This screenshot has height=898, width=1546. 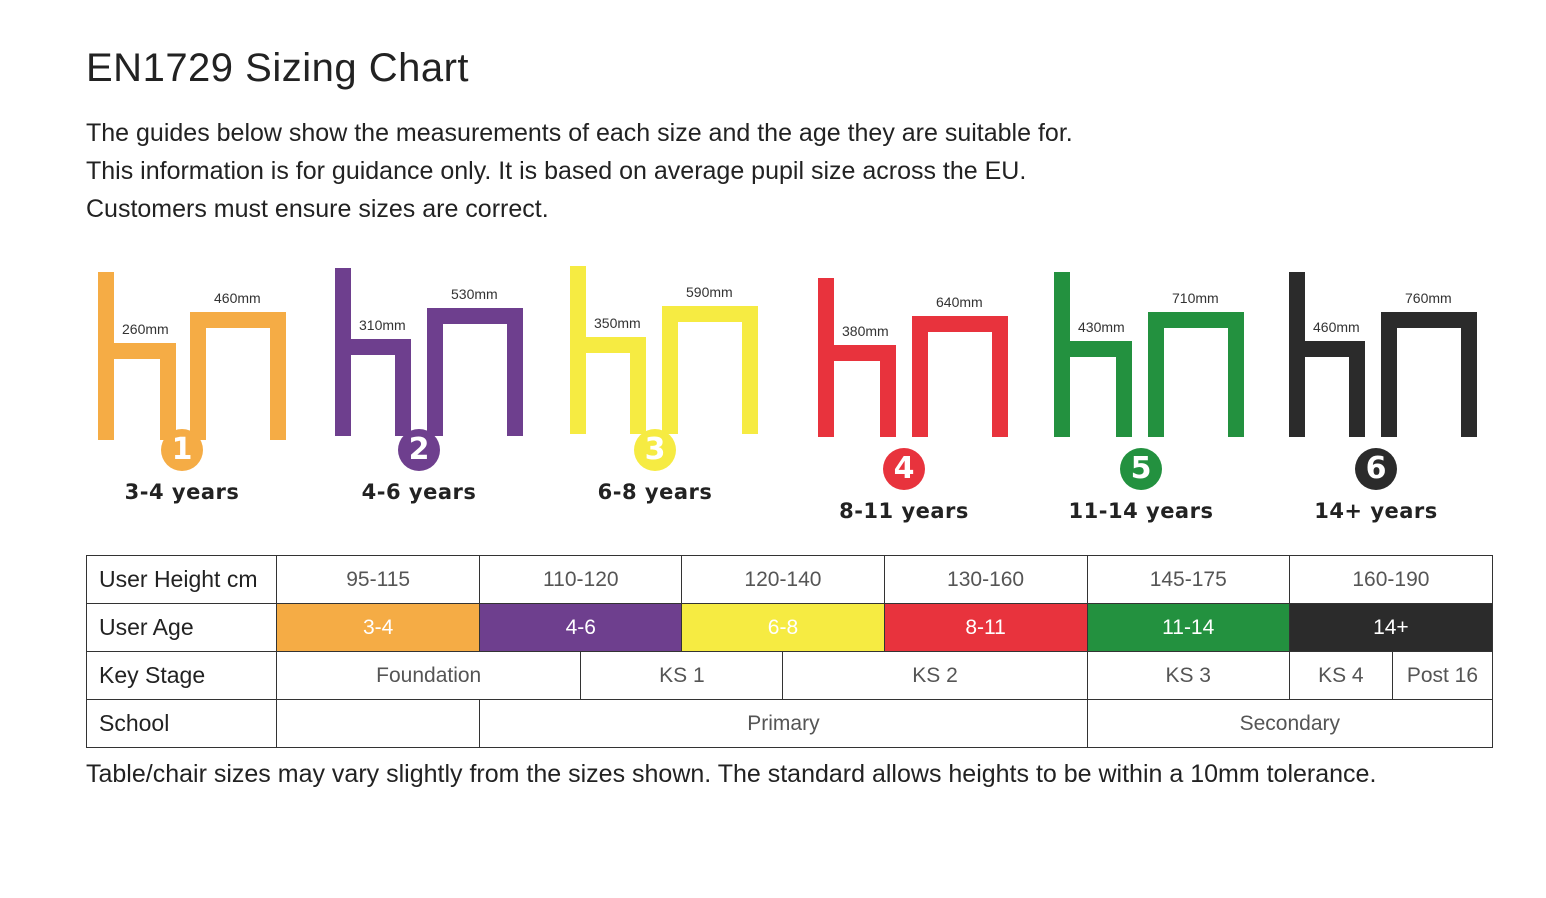 I want to click on chair-height-label: 380mm, so click(x=865, y=331).